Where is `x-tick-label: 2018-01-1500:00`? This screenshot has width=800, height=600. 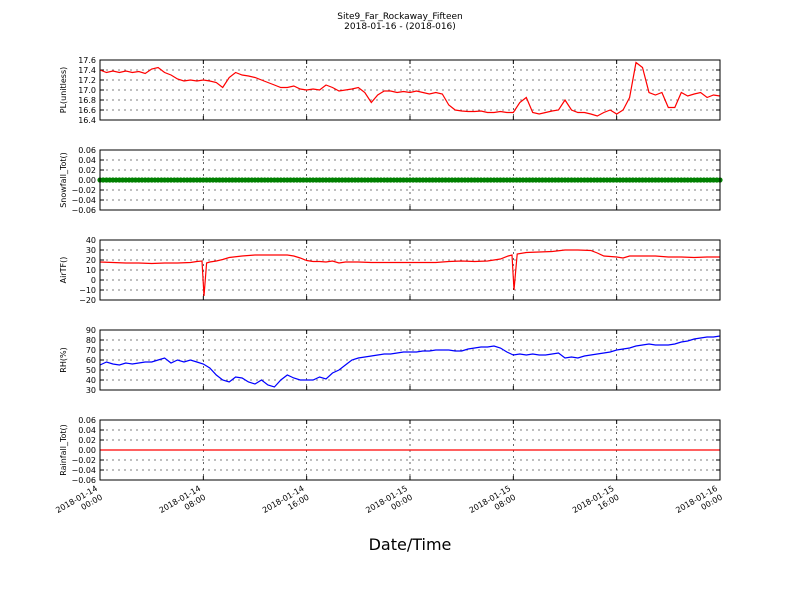 x-tick-label: 2018-01-1500:00 is located at coordinates (389, 504).